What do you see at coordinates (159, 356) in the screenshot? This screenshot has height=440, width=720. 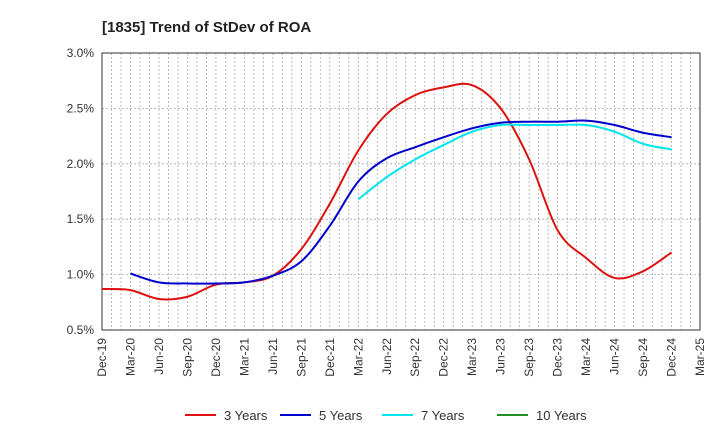 I see `x-tick-label: Jun-20` at bounding box center [159, 356].